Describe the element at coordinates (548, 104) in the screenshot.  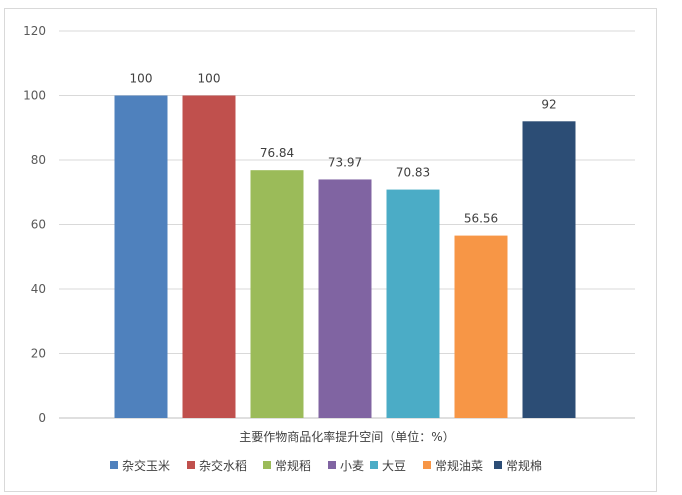
I see `data-label: 92` at that location.